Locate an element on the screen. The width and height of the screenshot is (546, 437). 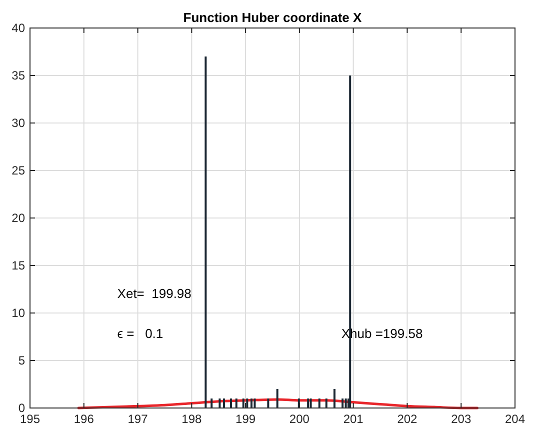
x-tick-label: 199 is located at coordinates (246, 419).